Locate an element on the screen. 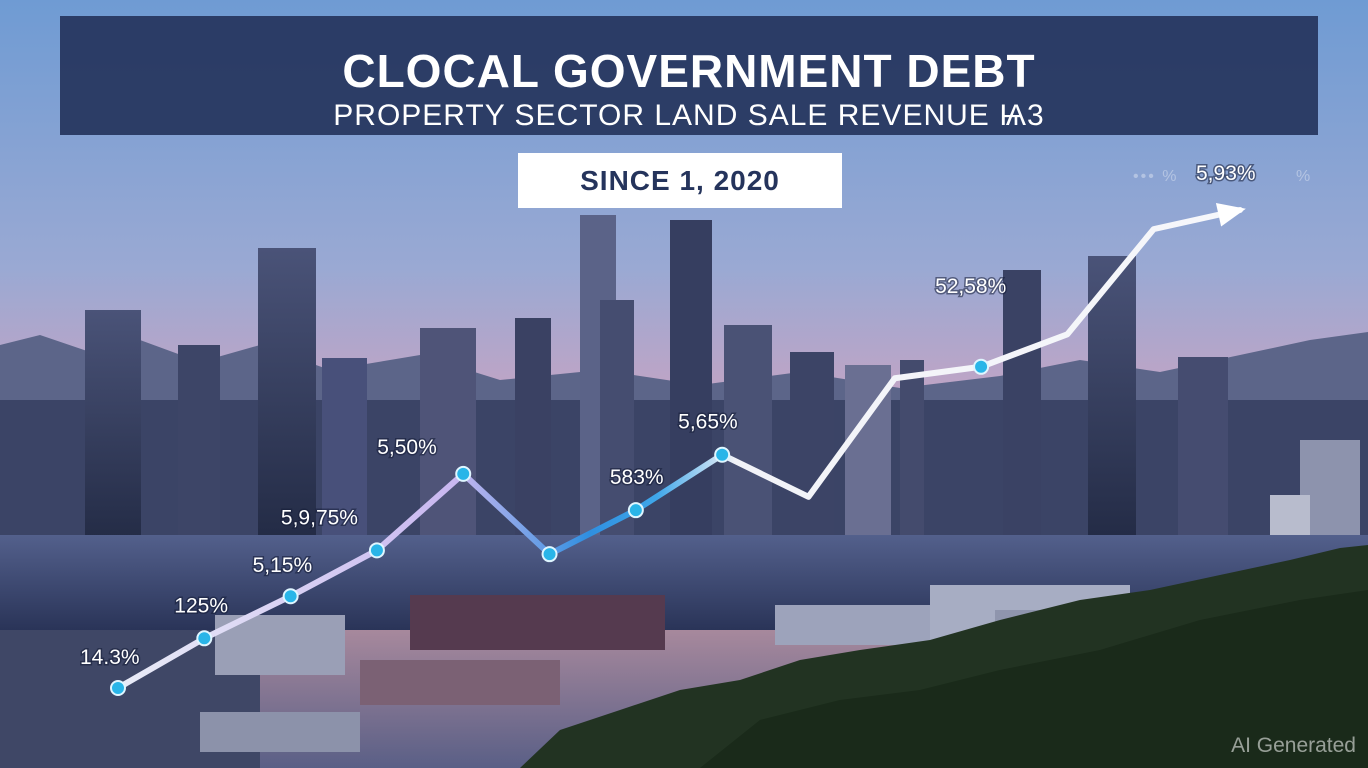  chart-subtitle: PROPERTY SECTOR LAND SALE REVENUE Ѩ3 is located at coordinates (689, 115).